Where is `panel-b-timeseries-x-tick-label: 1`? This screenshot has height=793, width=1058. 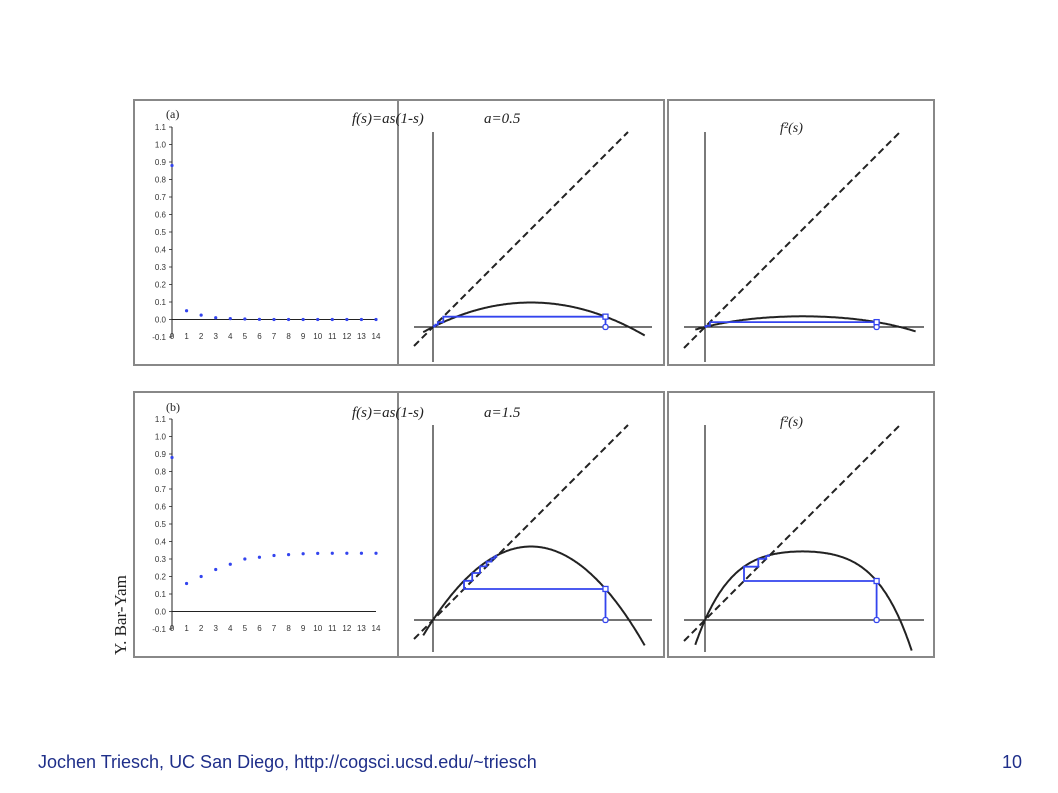
panel-b-timeseries-x-tick-label: 1 is located at coordinates (186, 628).